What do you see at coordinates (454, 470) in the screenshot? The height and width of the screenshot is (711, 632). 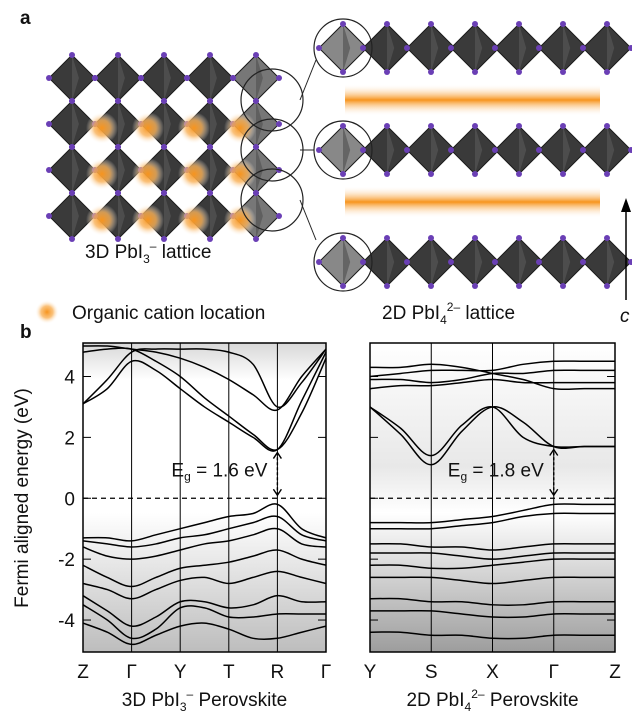 I see `gap-symbol: E` at bounding box center [454, 470].